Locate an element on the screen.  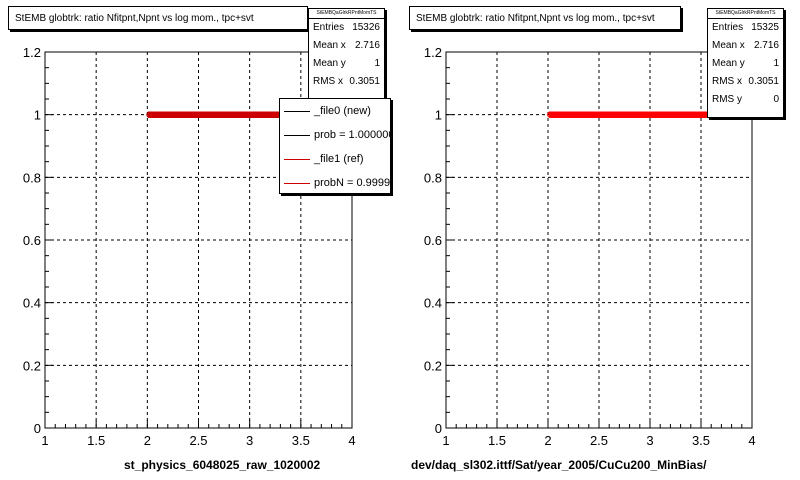
left-stats-row: RMS x 0.3051 is located at coordinates (346, 81).